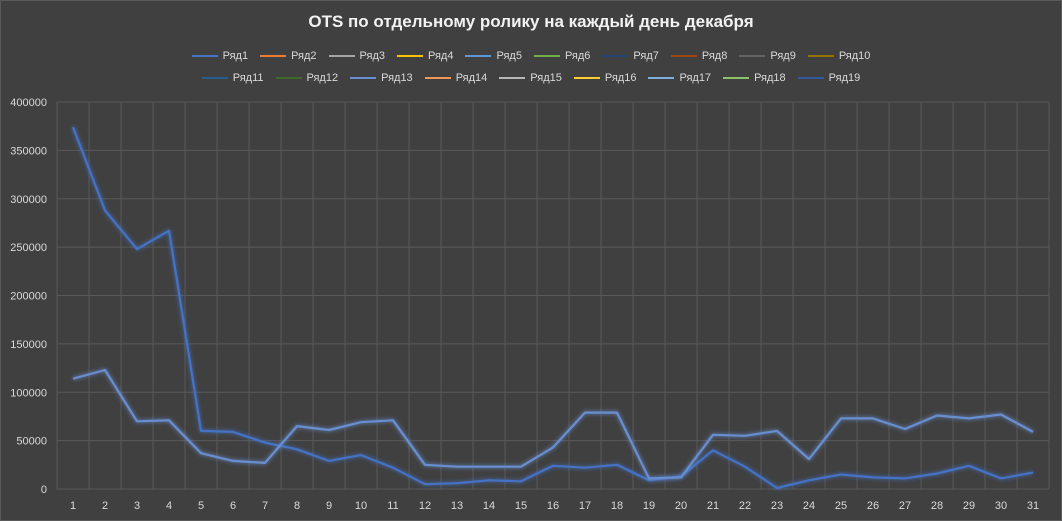 This screenshot has width=1062, height=521. What do you see at coordinates (1001, 506) in the screenshot?
I see `x-tick-label: 30` at bounding box center [1001, 506].